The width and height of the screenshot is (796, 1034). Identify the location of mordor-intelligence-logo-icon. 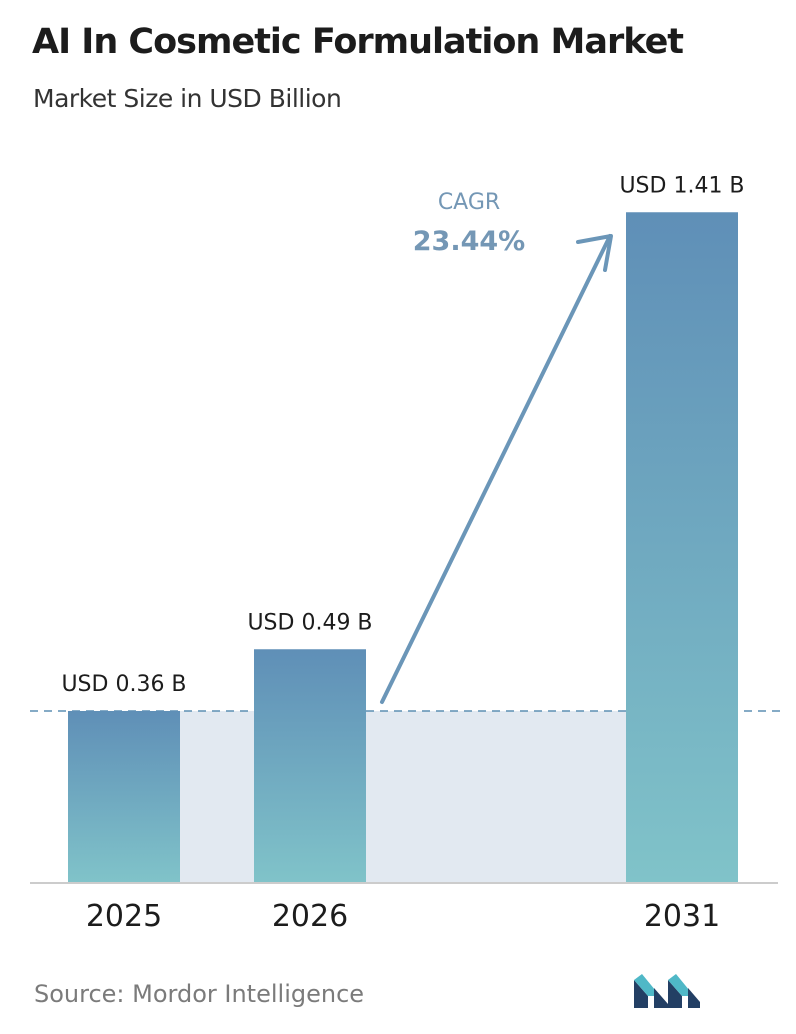
(667, 991).